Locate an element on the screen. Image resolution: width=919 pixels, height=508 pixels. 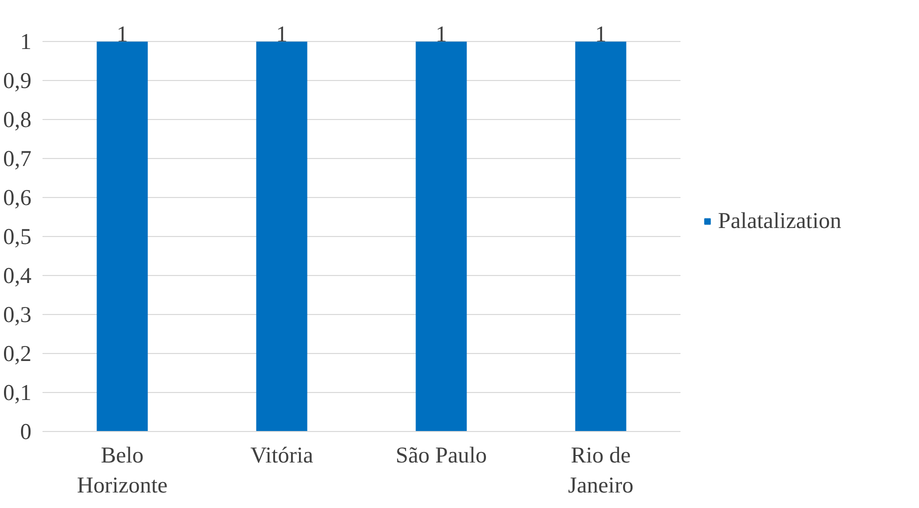
legend-label: Palatalization is located at coordinates (780, 221).